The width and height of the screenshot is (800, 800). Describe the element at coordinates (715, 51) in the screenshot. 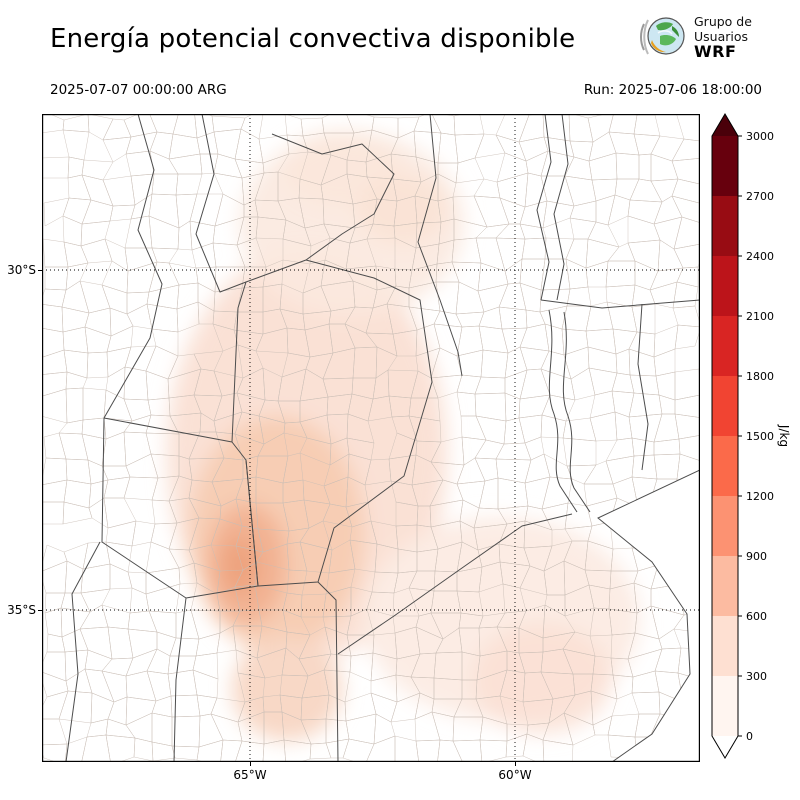

I see `logo-text-line3: WRF` at that location.